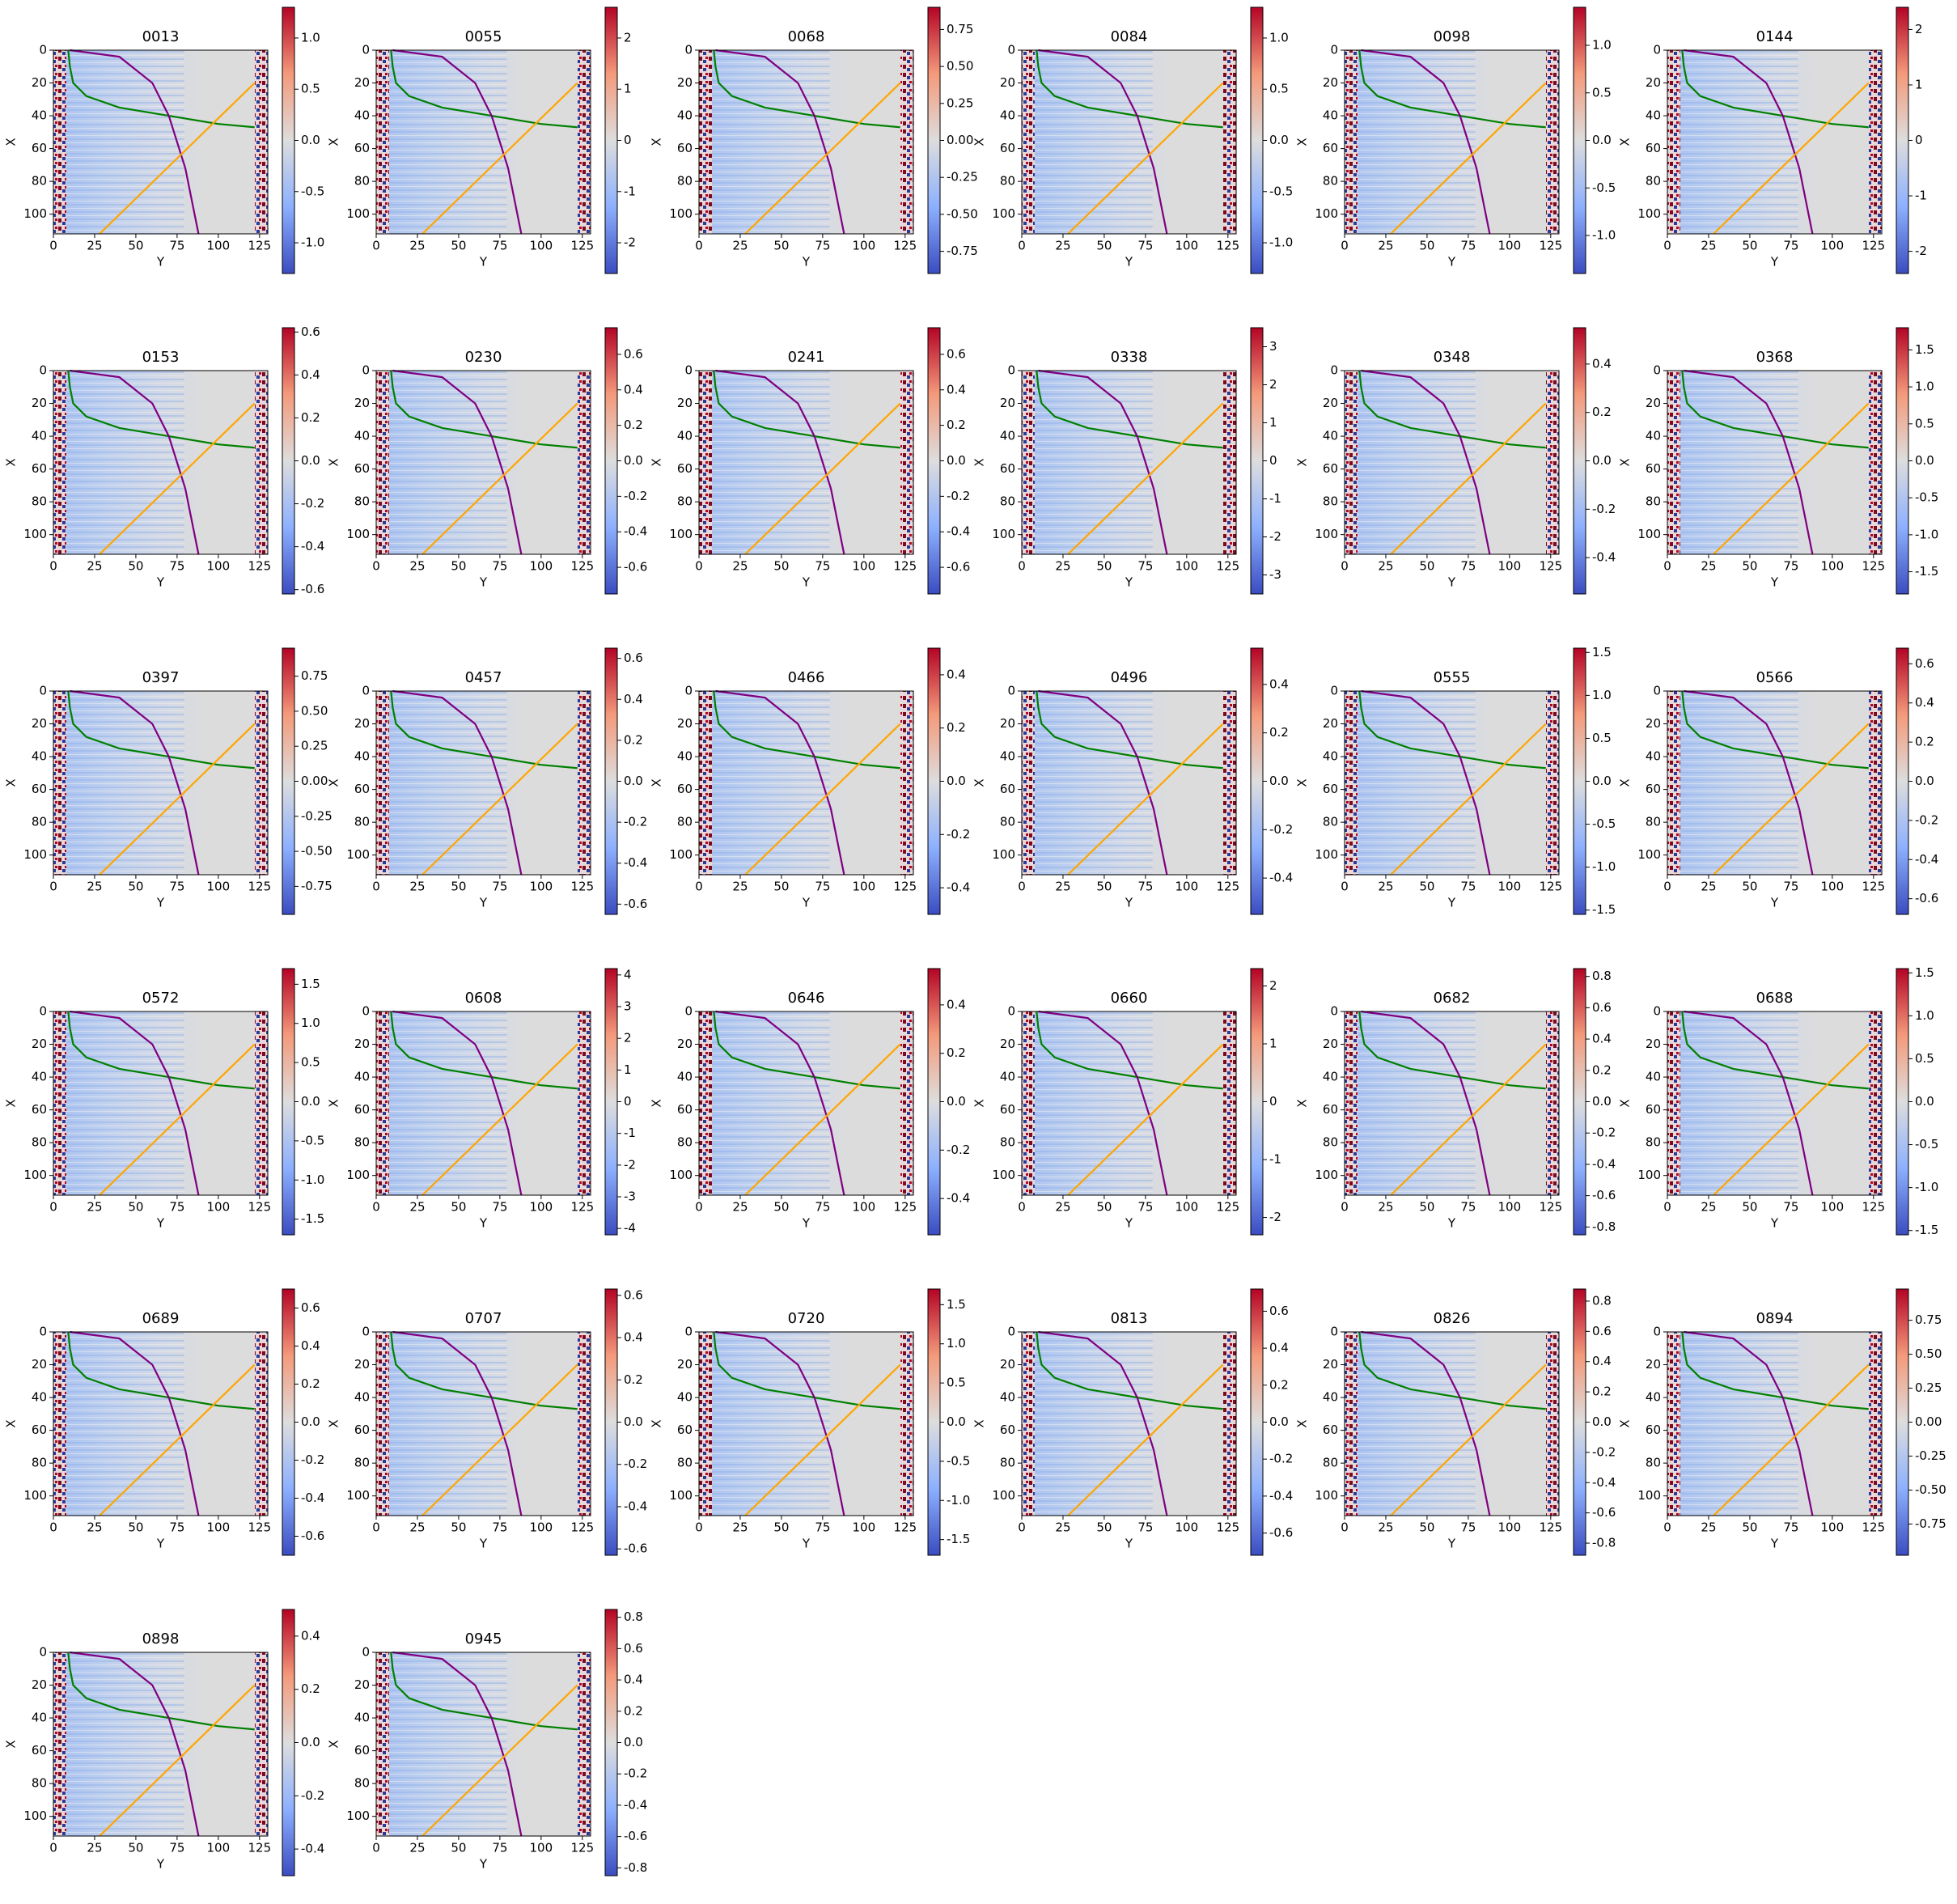  What do you see at coordinates (740, 246) in the screenshot?
I see `x-tick-label: 25` at bounding box center [740, 246].